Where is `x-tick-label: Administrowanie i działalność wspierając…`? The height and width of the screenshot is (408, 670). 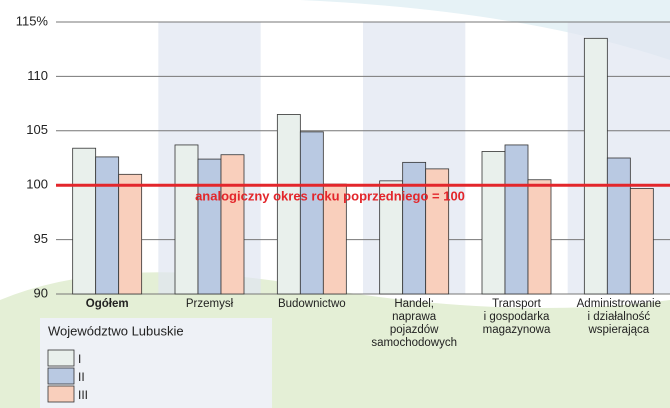 x-tick-label: Administrowanie i działalność wspierając… is located at coordinates (619, 317).